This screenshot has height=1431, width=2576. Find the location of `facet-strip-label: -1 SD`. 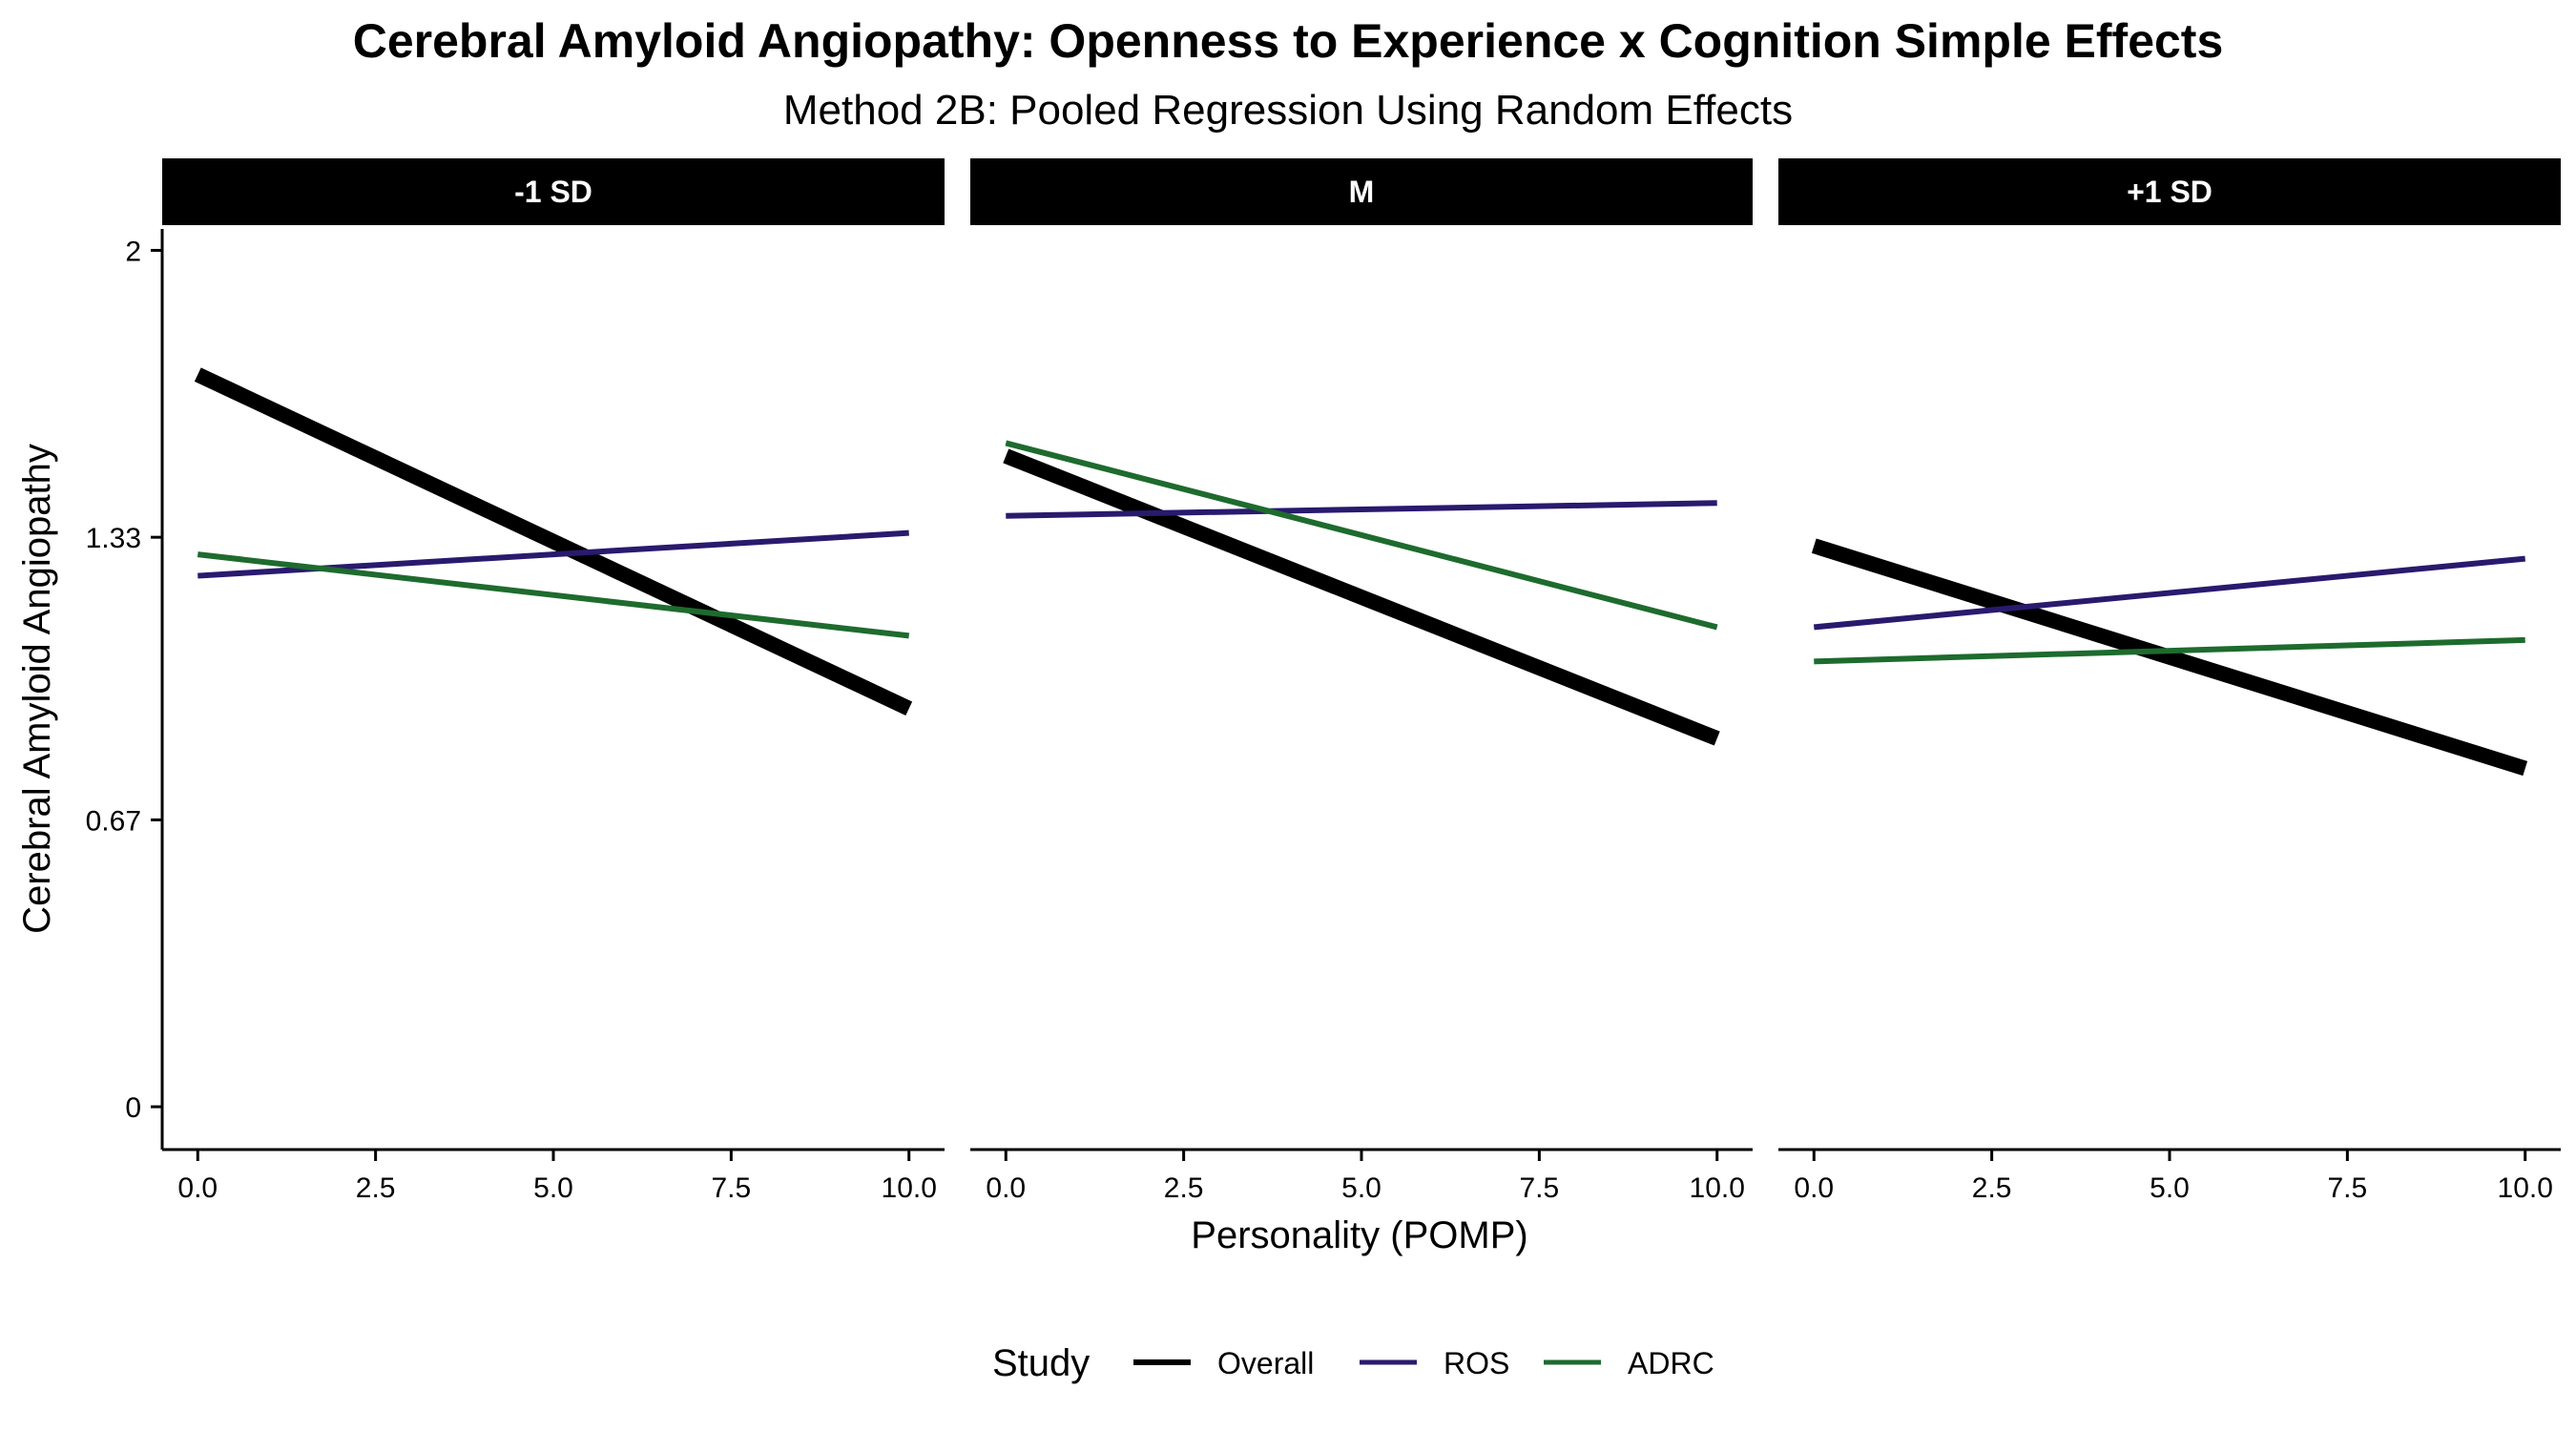

facet-strip-label: -1 SD is located at coordinates (553, 192).